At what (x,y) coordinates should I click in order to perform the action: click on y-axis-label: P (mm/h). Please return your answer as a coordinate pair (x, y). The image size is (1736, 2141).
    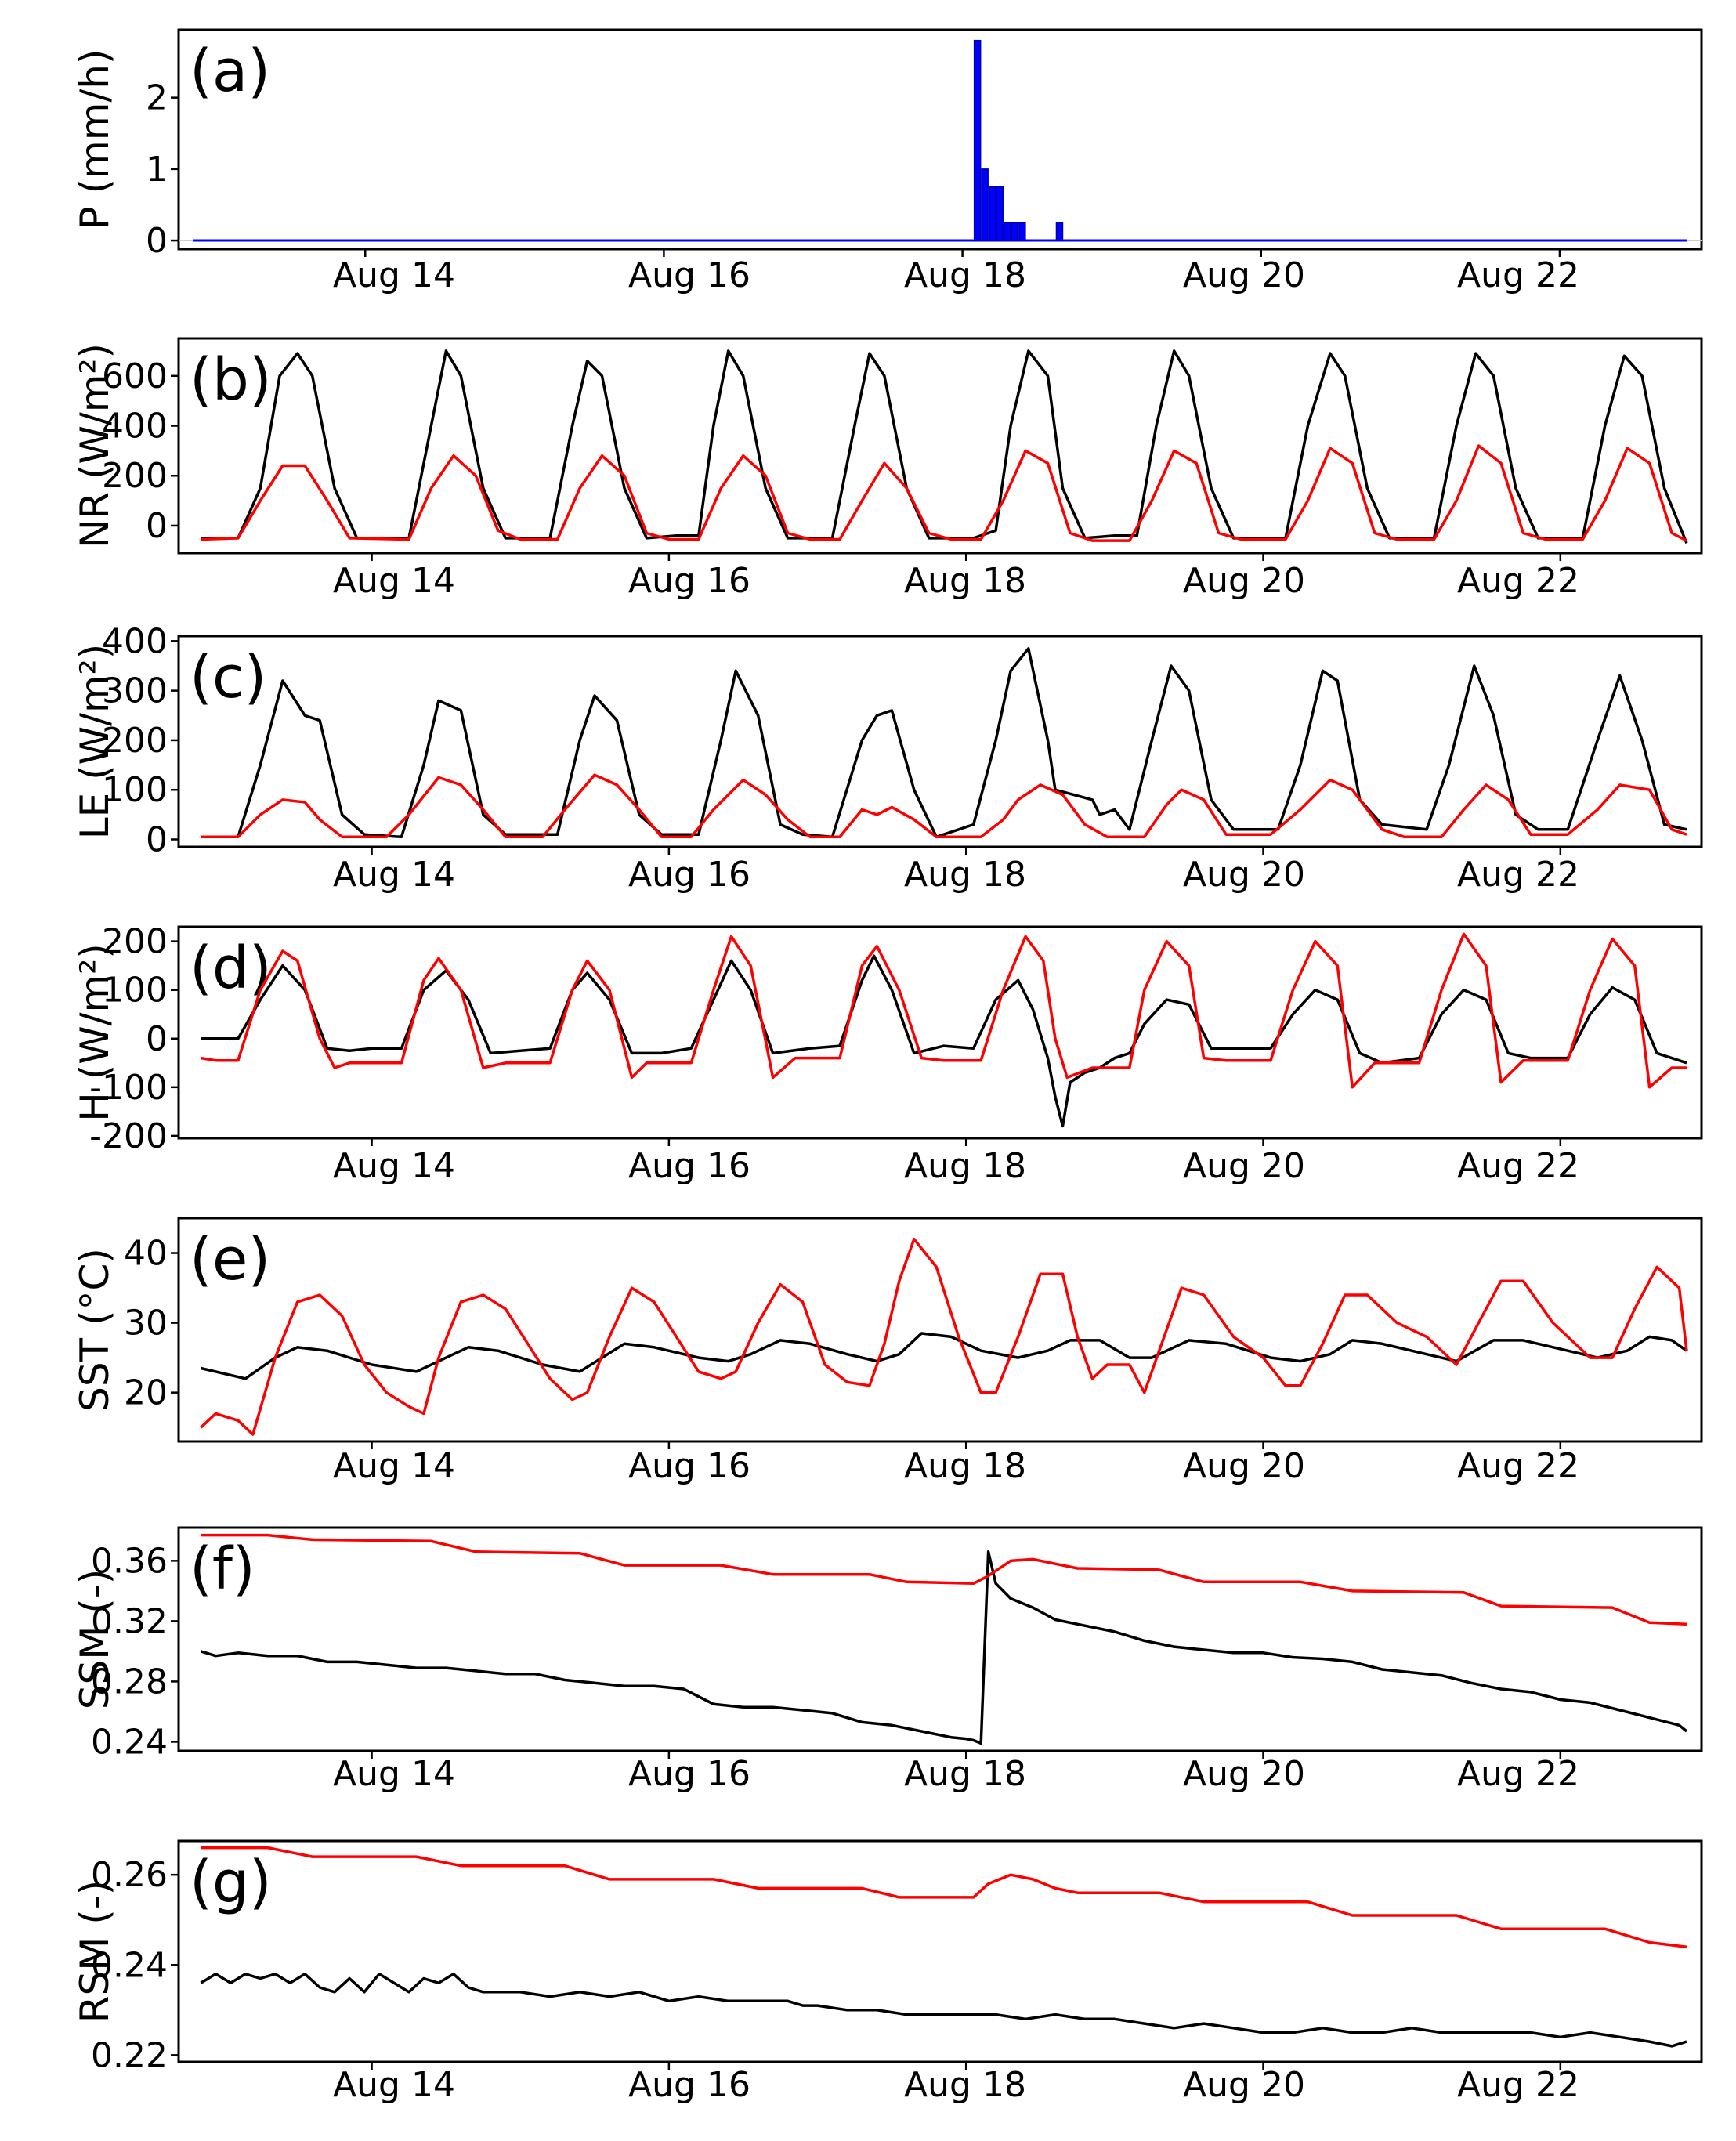
    Looking at the image, I should click on (95, 139).